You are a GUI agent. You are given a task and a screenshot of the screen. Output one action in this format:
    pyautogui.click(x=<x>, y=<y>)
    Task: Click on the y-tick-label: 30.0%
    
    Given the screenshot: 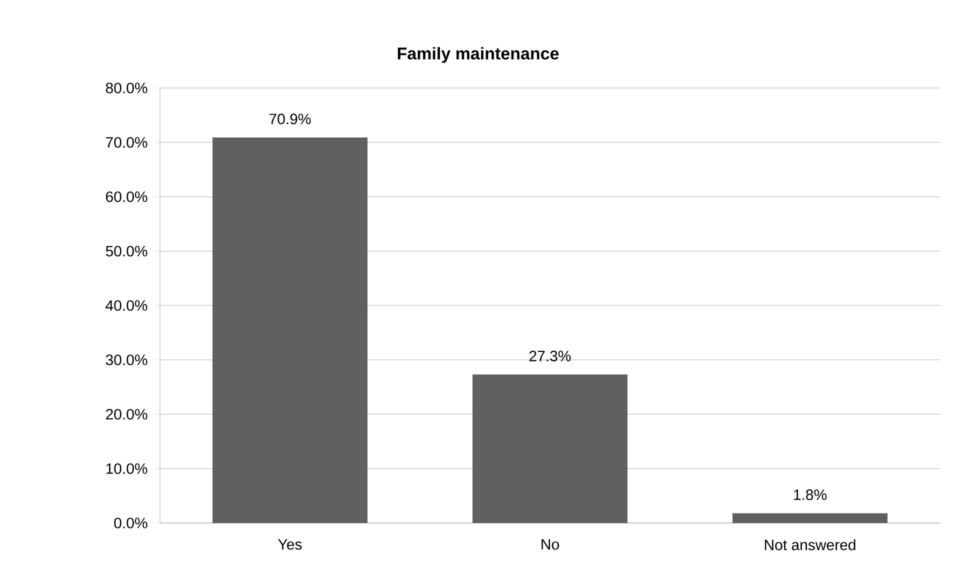 What is the action you would take?
    pyautogui.click(x=127, y=360)
    